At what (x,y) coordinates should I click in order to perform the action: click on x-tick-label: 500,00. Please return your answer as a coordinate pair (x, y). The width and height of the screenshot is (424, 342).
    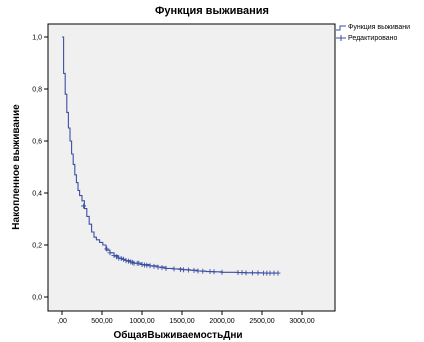
    Looking at the image, I should click on (102, 321).